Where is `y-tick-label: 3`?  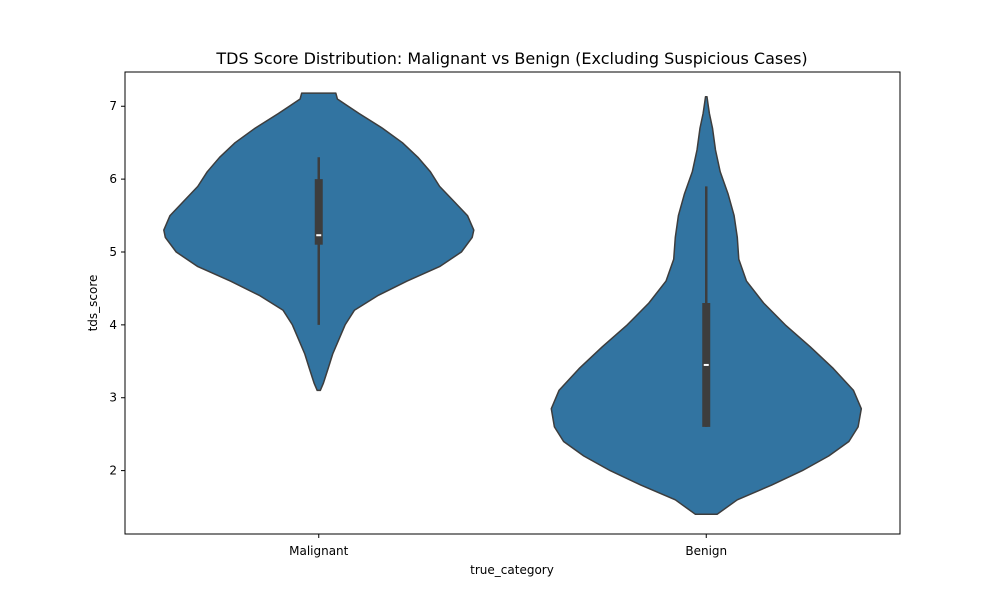 y-tick-label: 3 is located at coordinates (113, 398).